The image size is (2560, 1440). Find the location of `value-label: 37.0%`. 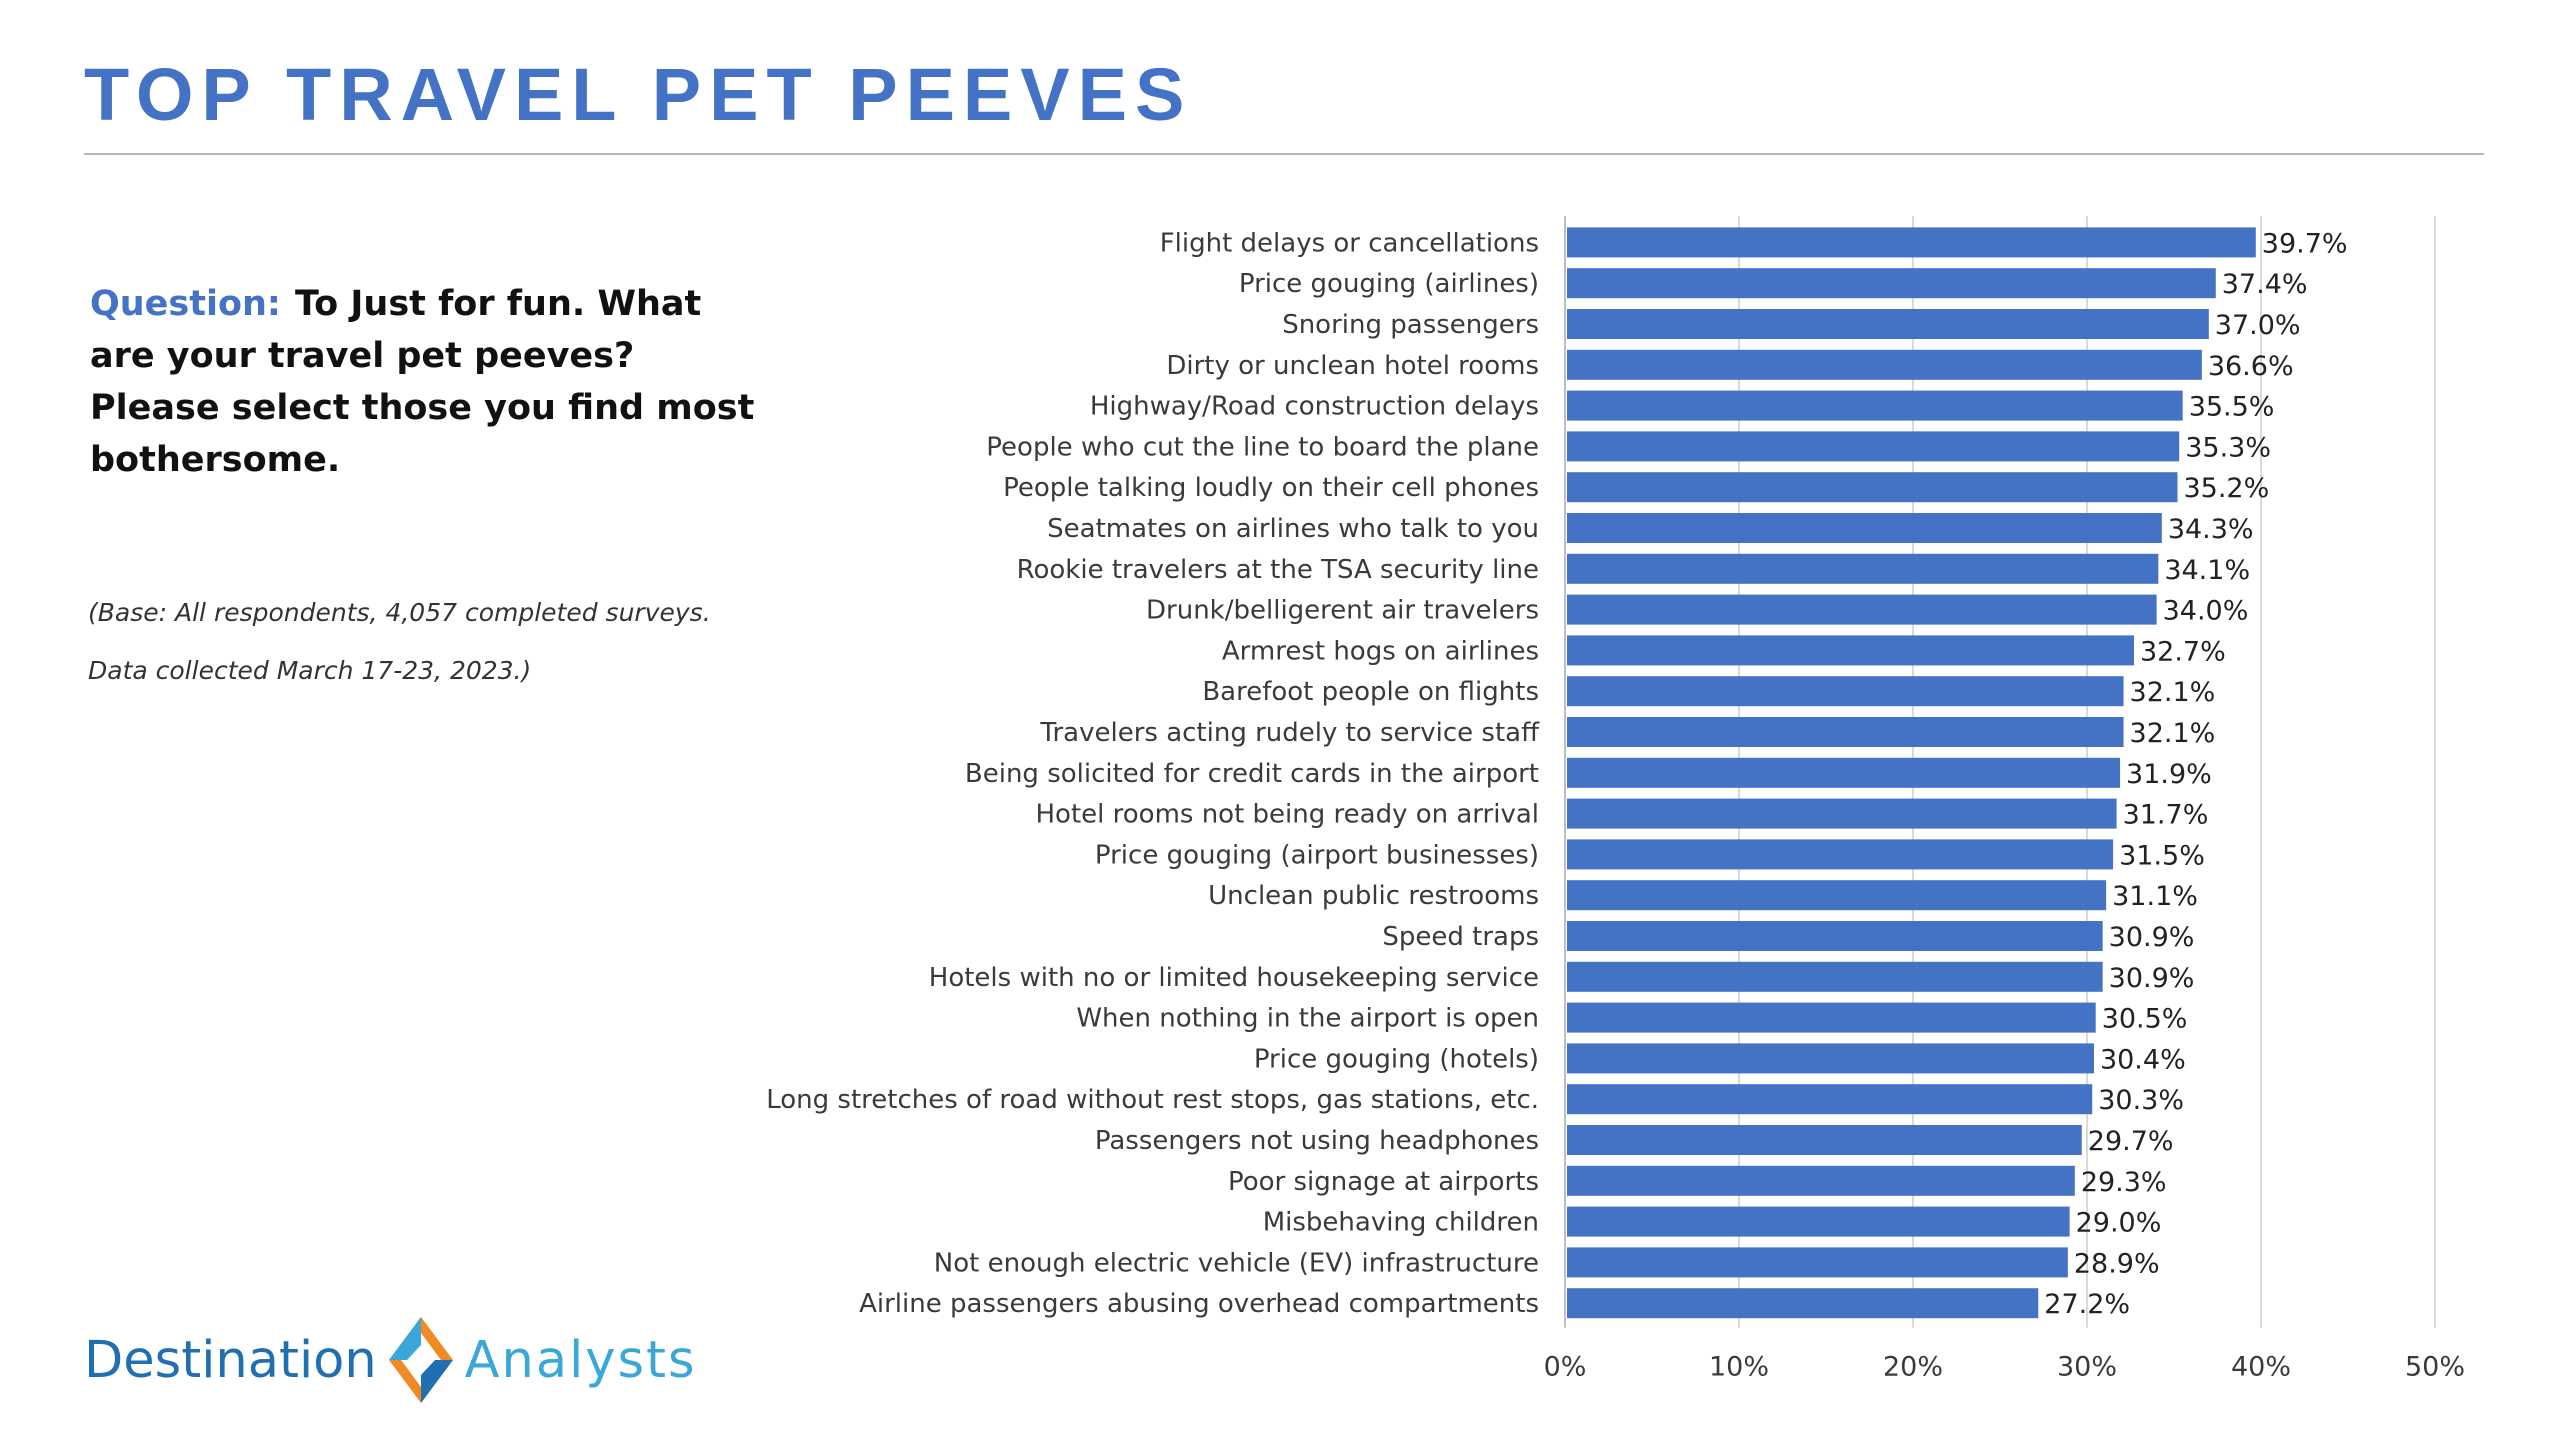

value-label: 37.0% is located at coordinates (2258, 325).